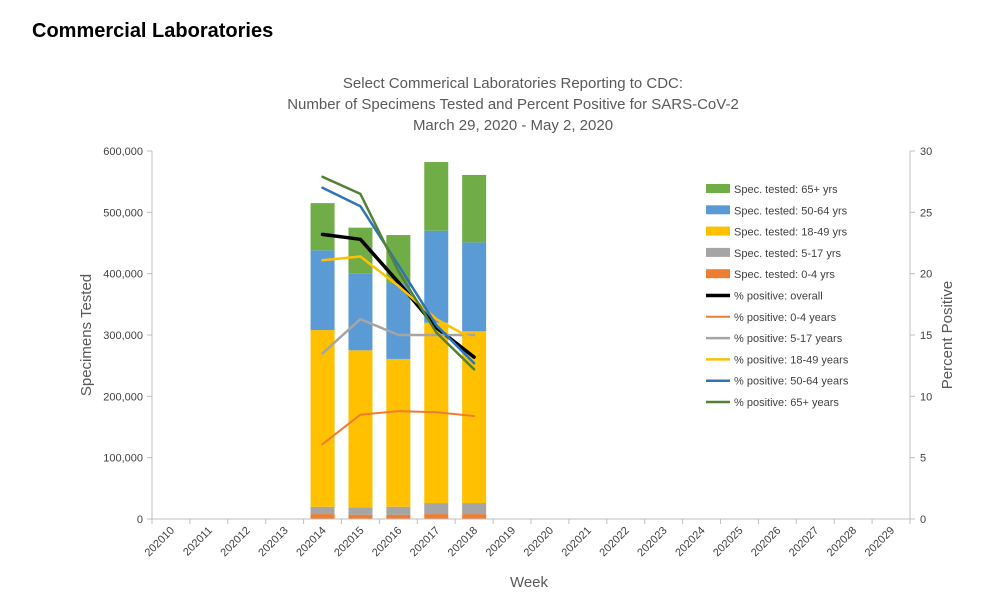 This screenshot has width=991, height=605. Describe the element at coordinates (766, 542) in the screenshot. I see `x-tick-label: 202026` at that location.